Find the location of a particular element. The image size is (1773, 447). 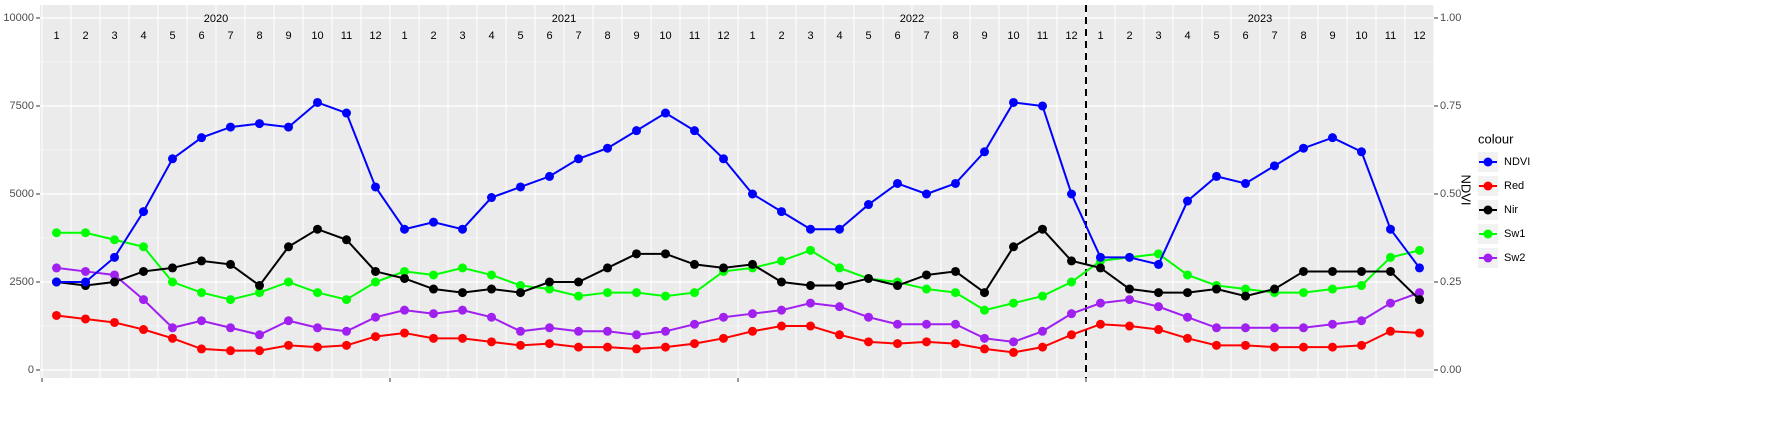

y2-tick-label: 0.25 is located at coordinates (1450, 282).